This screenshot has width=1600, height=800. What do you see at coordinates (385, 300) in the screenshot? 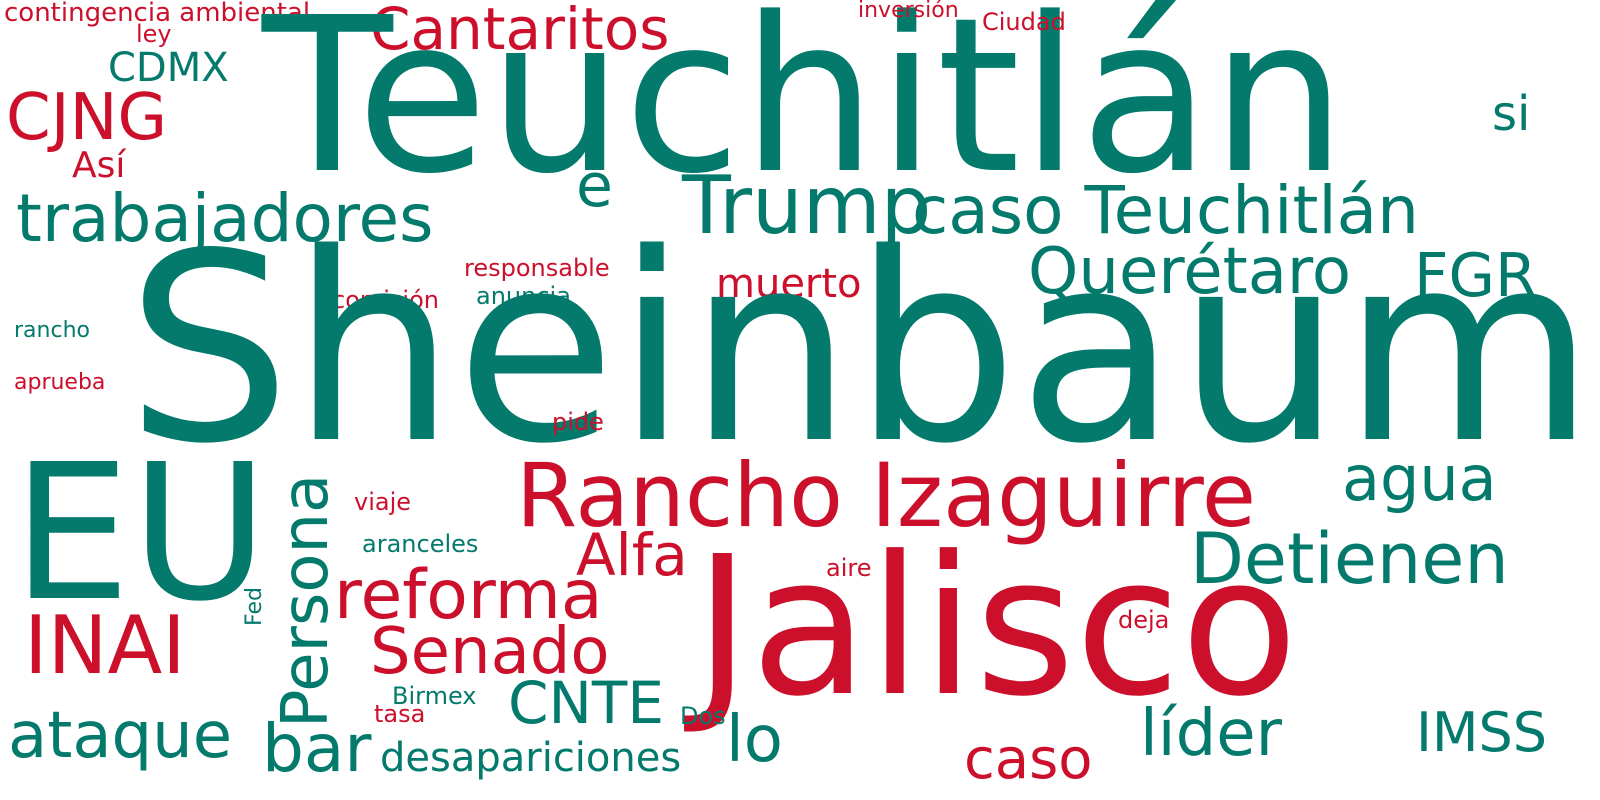
I see `word-comision: comisión` at bounding box center [385, 300].